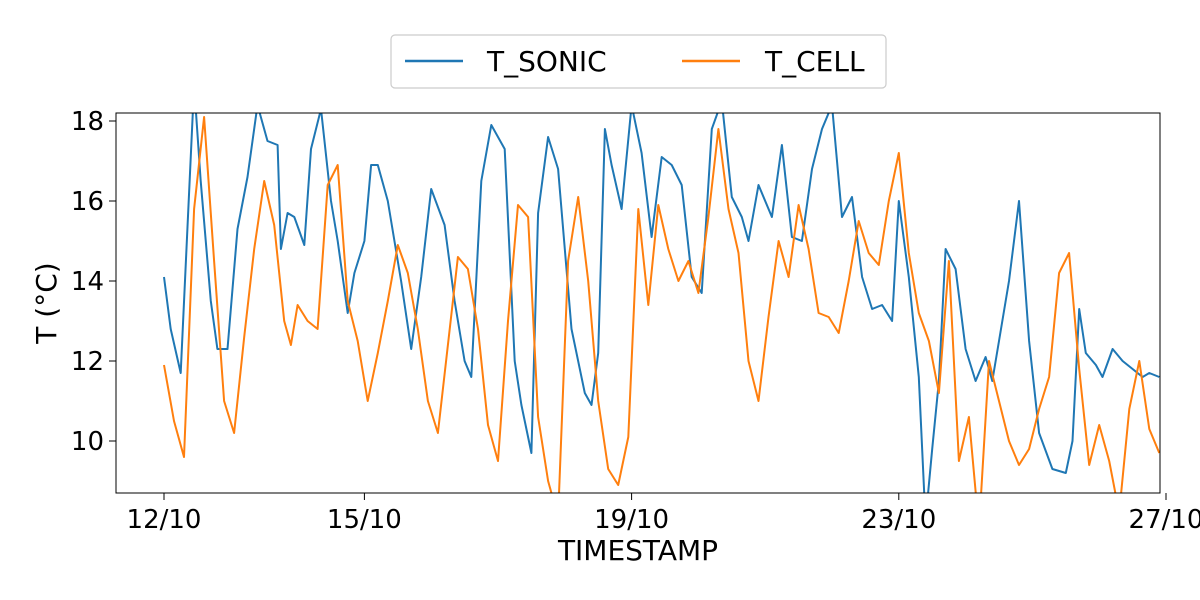 Image resolution: width=1200 pixels, height=600 pixels. I want to click on x-tick-label: 12/10, so click(164, 520).